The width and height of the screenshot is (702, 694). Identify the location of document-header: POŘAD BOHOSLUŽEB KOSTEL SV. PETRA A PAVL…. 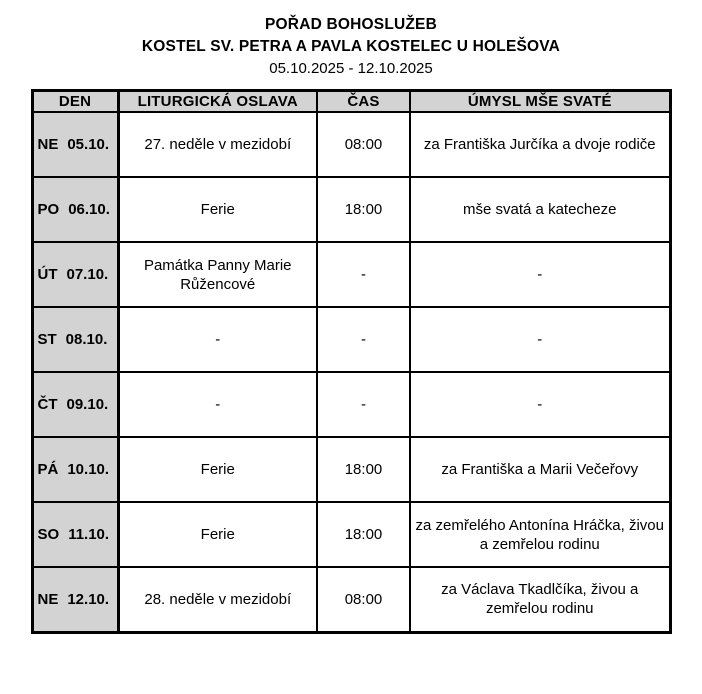
(351, 40).